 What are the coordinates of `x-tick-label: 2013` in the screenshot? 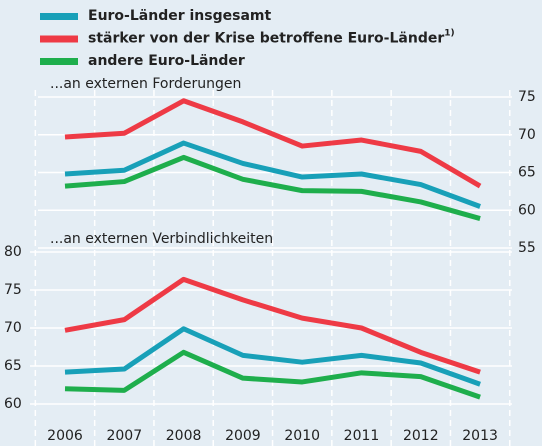 It's located at (480, 436).